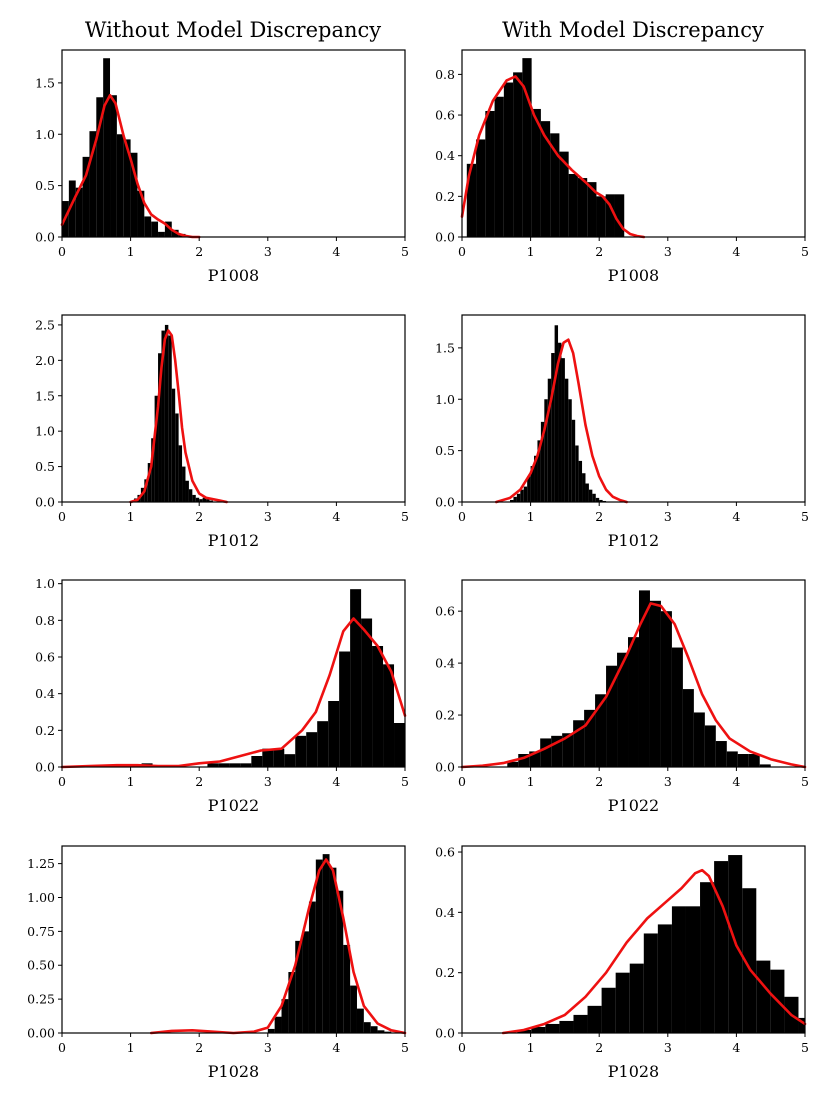 The height and width of the screenshot is (1107, 830). I want to click on y-tick-label: 0.50, so click(41, 965).